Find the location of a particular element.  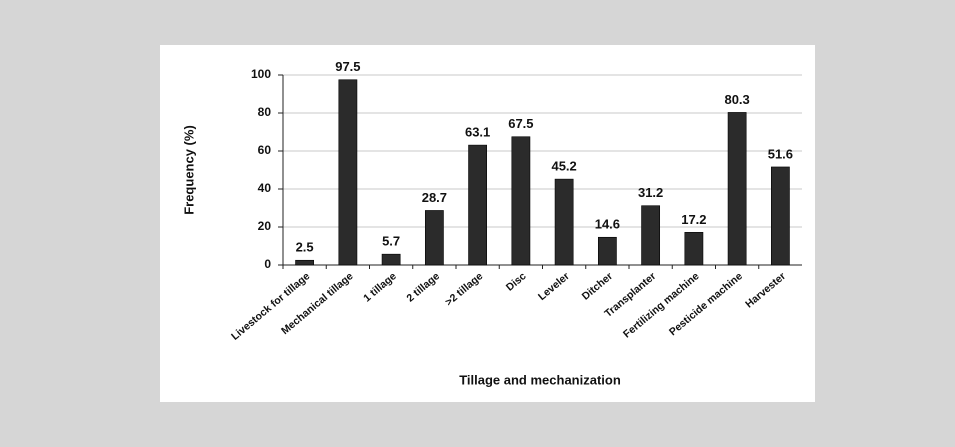

data-label: 80.3 is located at coordinates (736, 99).